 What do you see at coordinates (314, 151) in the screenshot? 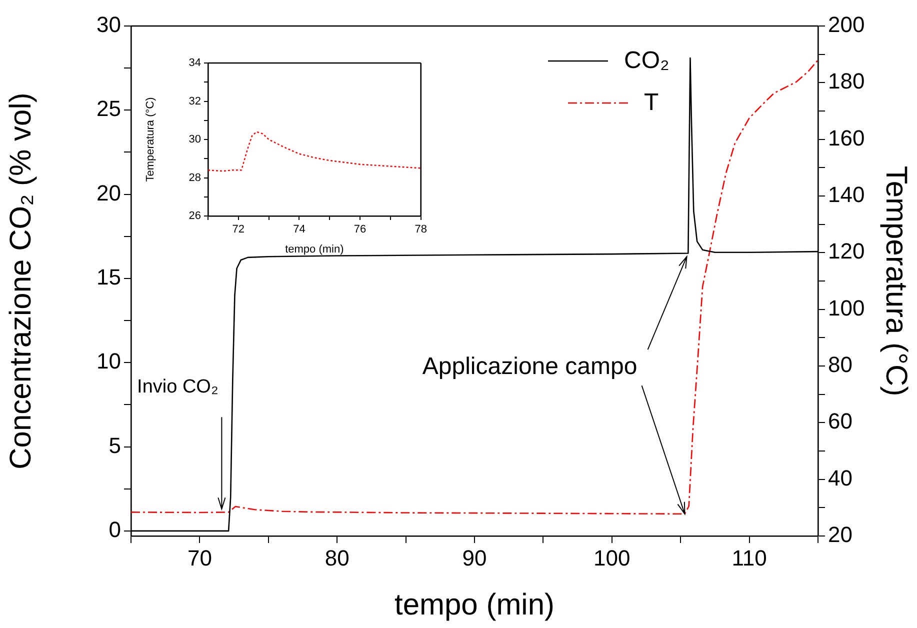
I see `line-series` at bounding box center [314, 151].